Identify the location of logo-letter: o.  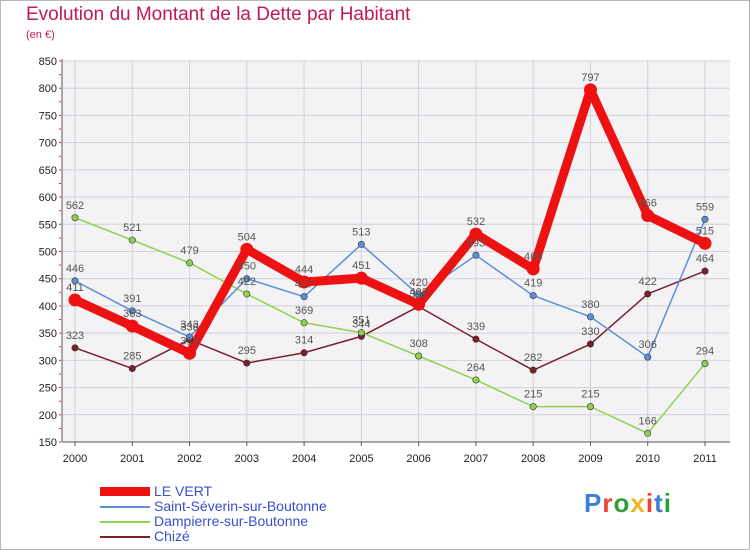
(622, 503).